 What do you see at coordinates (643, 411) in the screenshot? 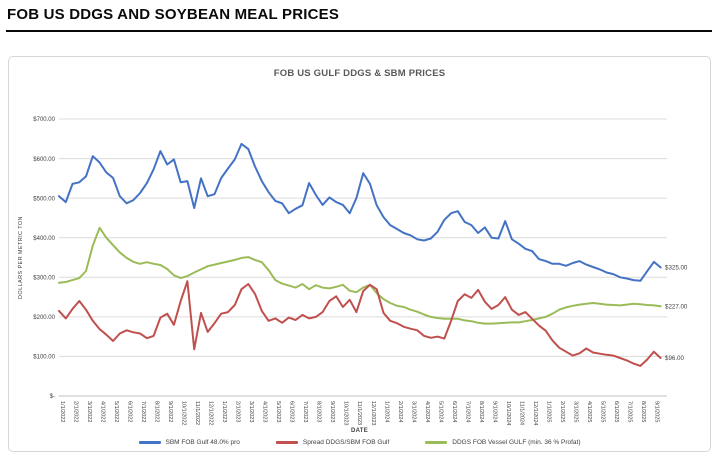
I see `x-tick-label: 8/1/2025` at bounding box center [643, 411].